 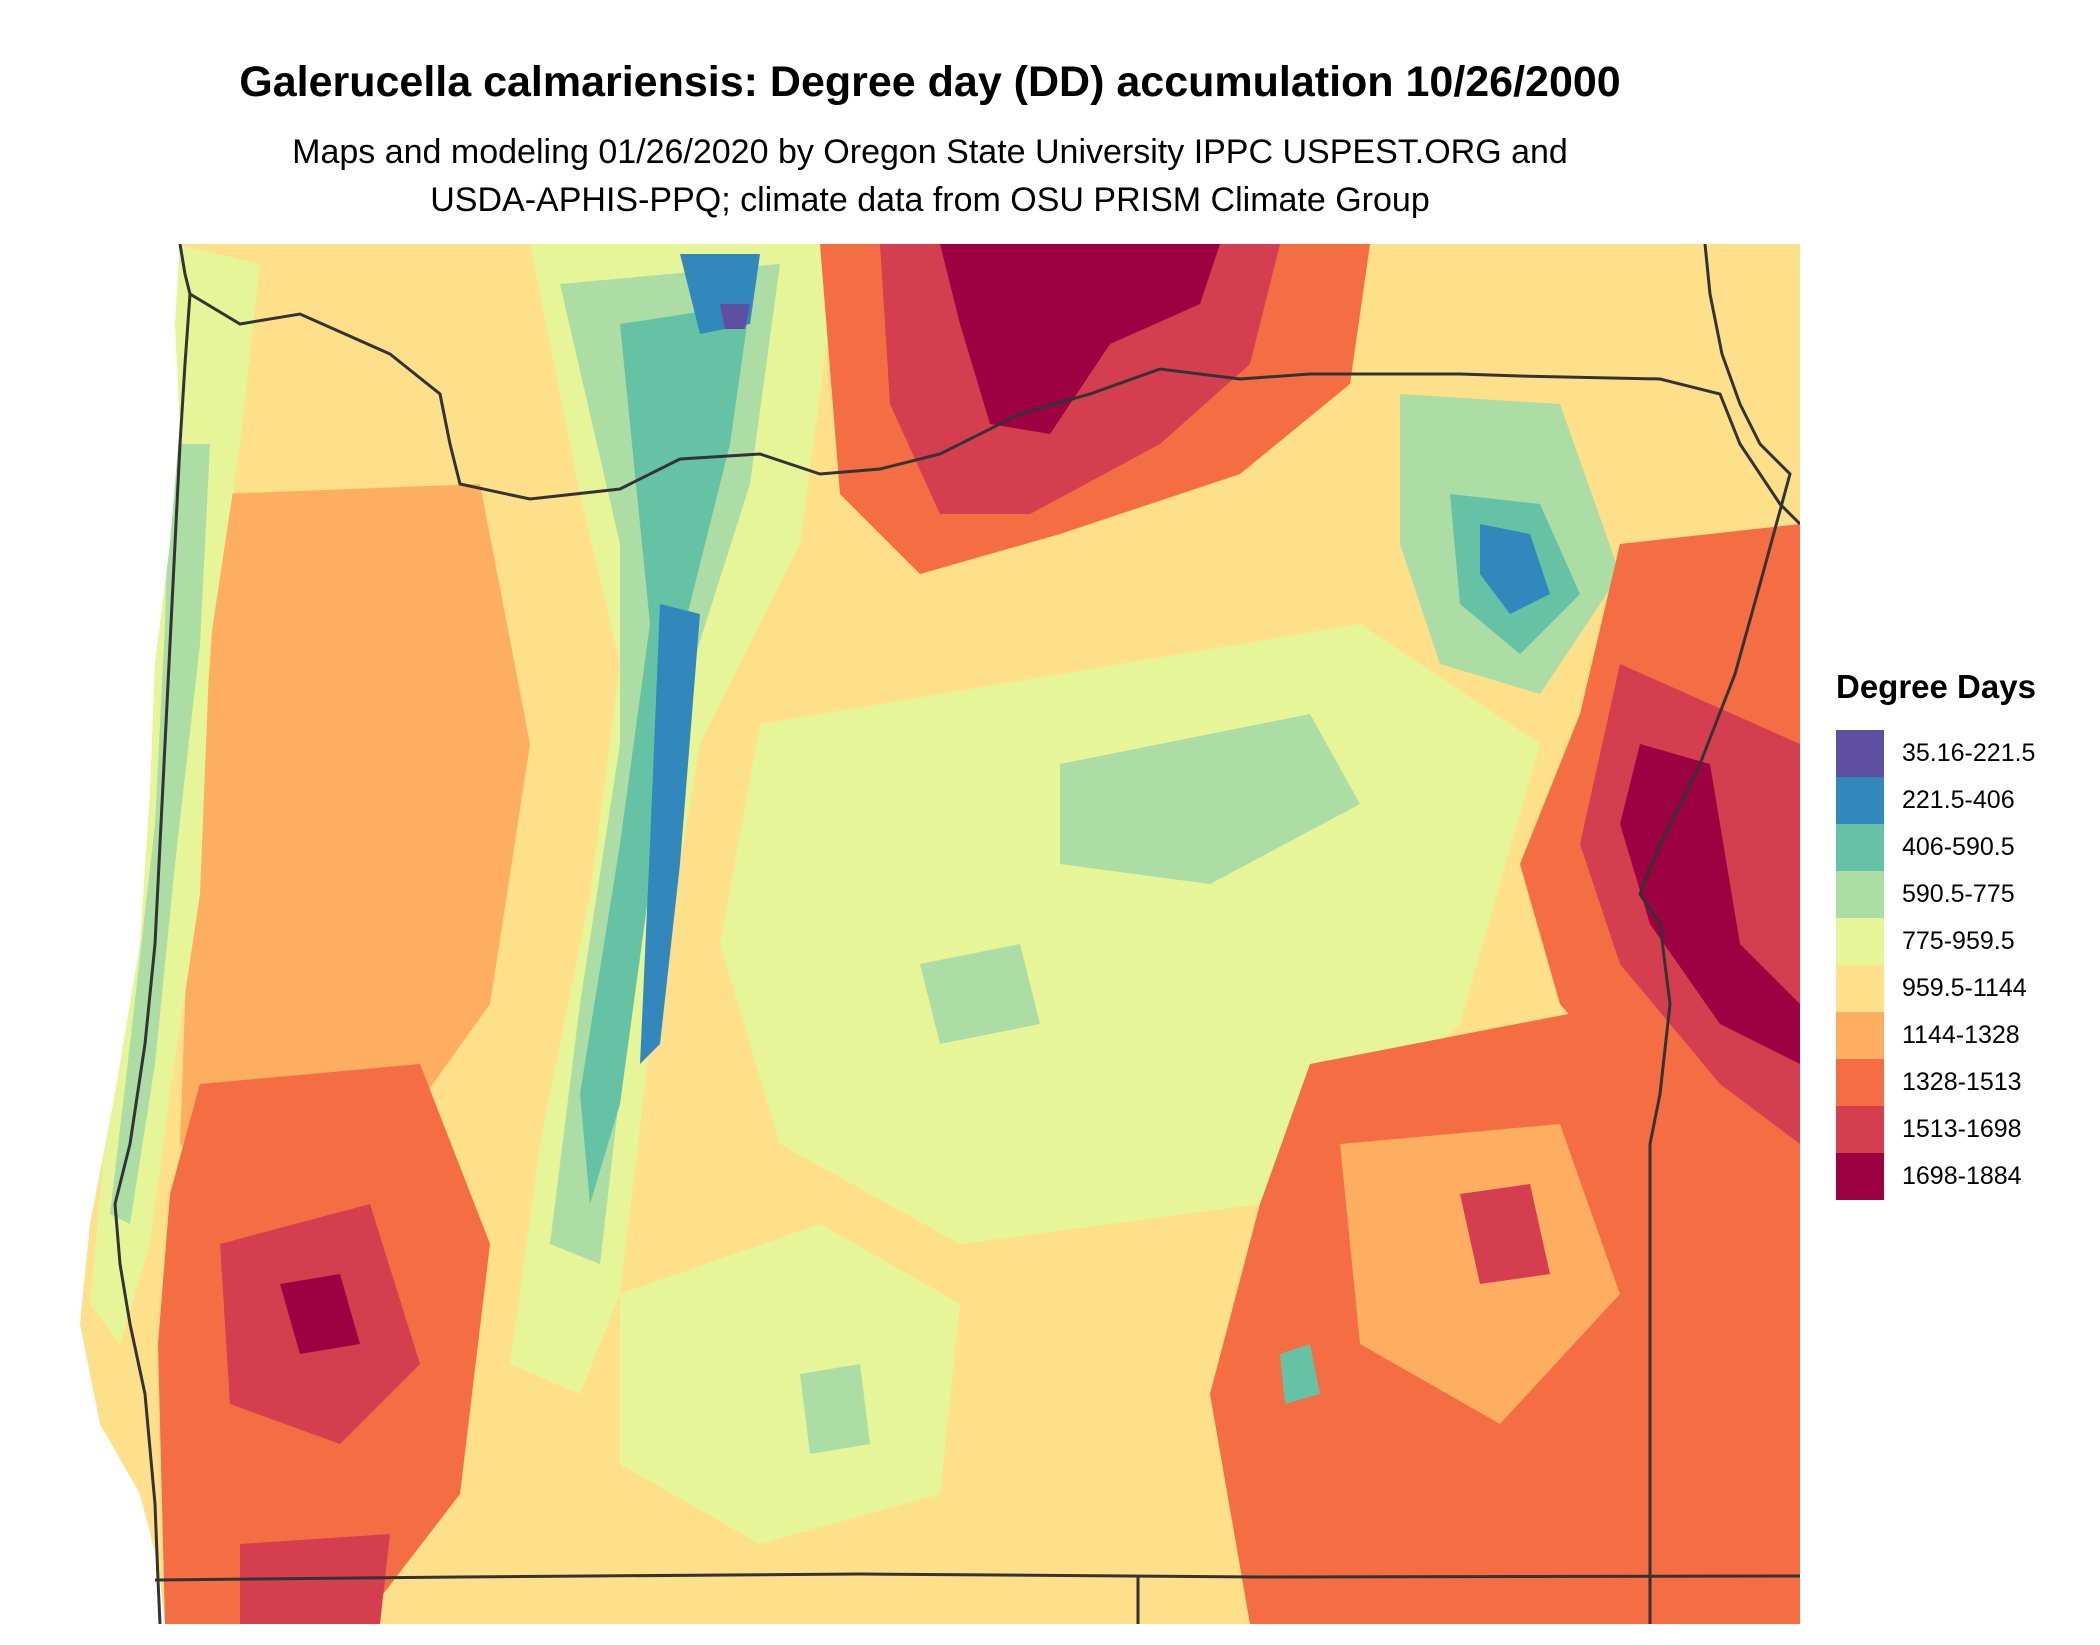 What do you see at coordinates (735, 316) in the screenshot?
I see `zone-coldest` at bounding box center [735, 316].